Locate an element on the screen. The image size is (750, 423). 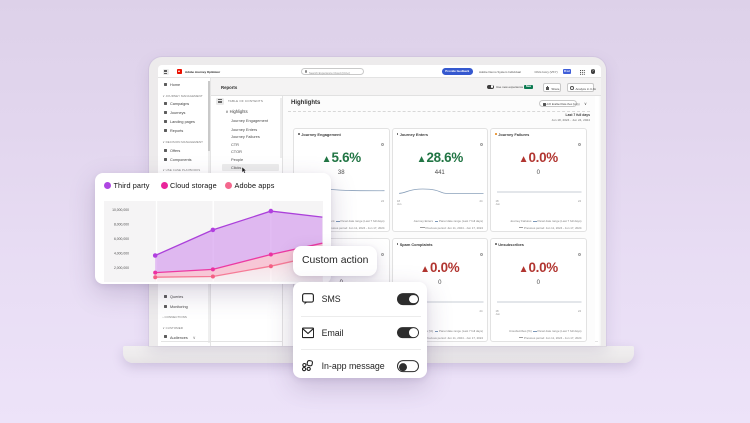
svg-text: 2,000,000 is located at coordinates (121, 268).